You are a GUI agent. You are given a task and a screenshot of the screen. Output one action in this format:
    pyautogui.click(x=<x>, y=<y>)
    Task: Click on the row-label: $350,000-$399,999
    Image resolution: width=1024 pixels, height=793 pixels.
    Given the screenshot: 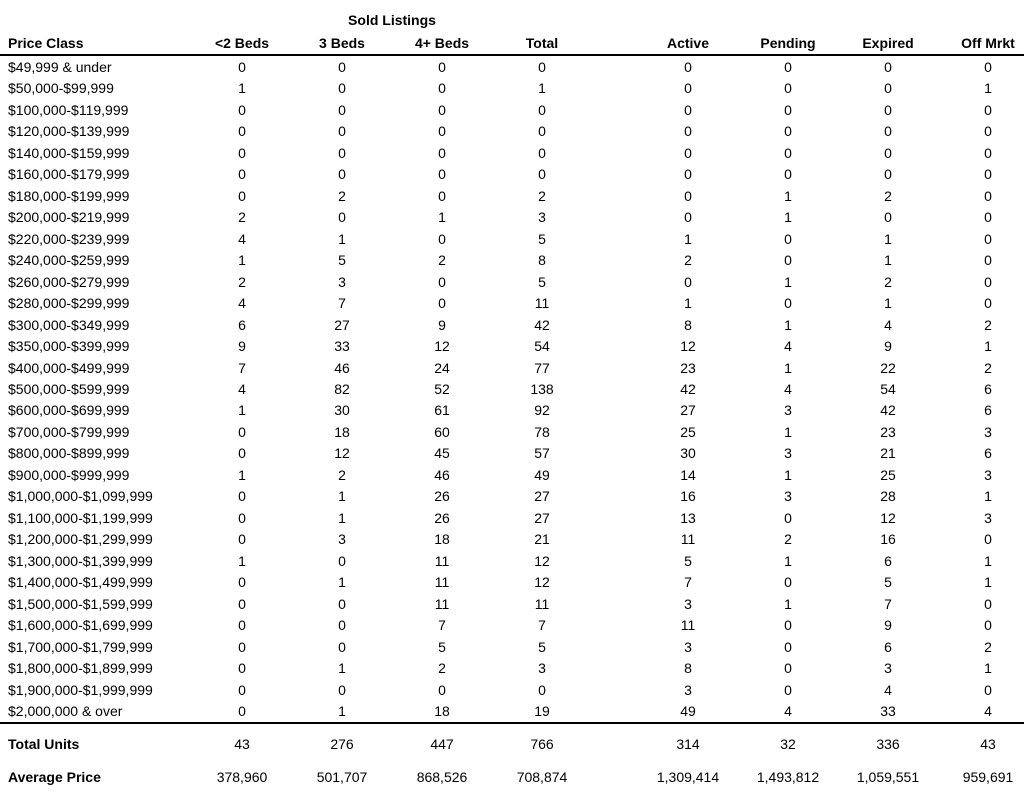 What is the action you would take?
    pyautogui.click(x=69, y=346)
    